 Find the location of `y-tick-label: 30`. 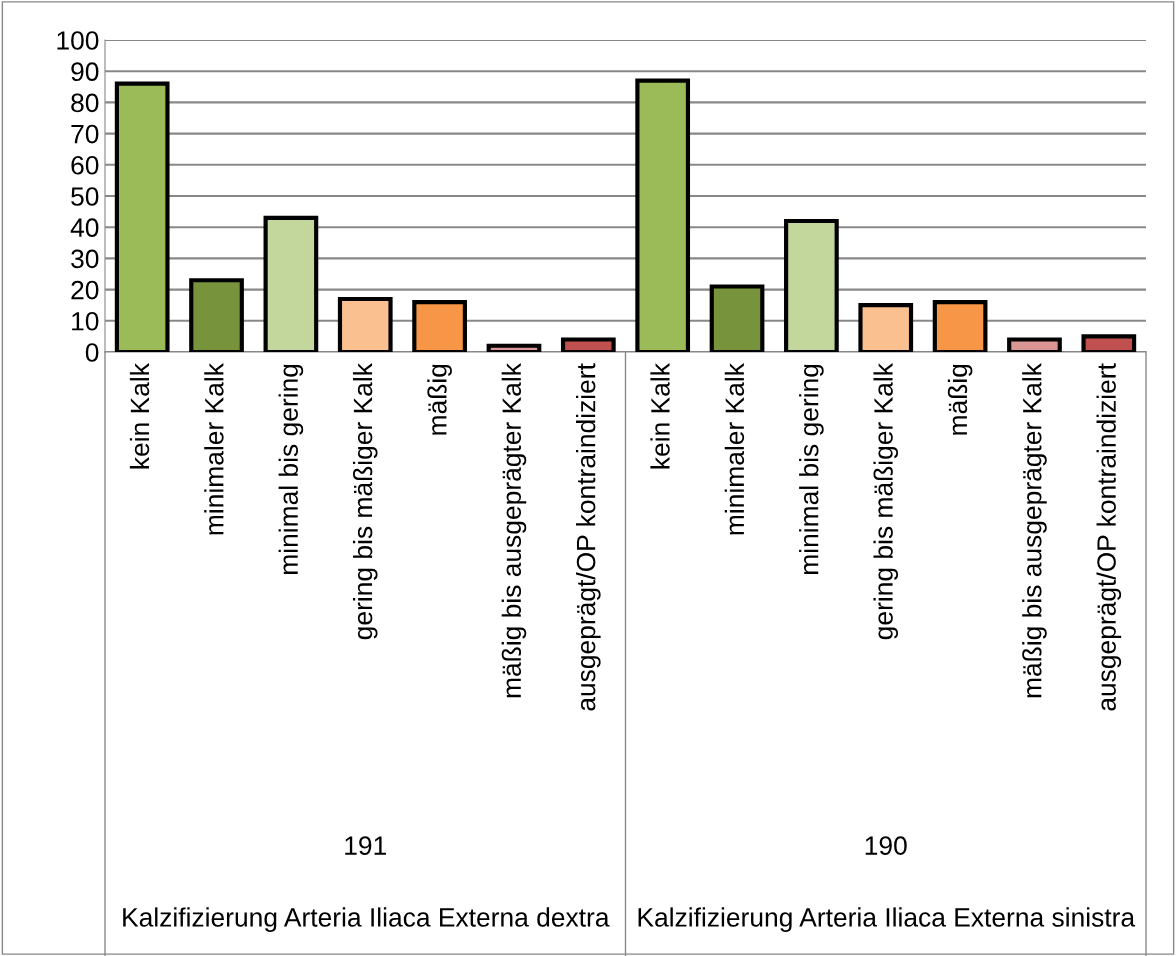

y-tick-label: 30 is located at coordinates (85, 259).